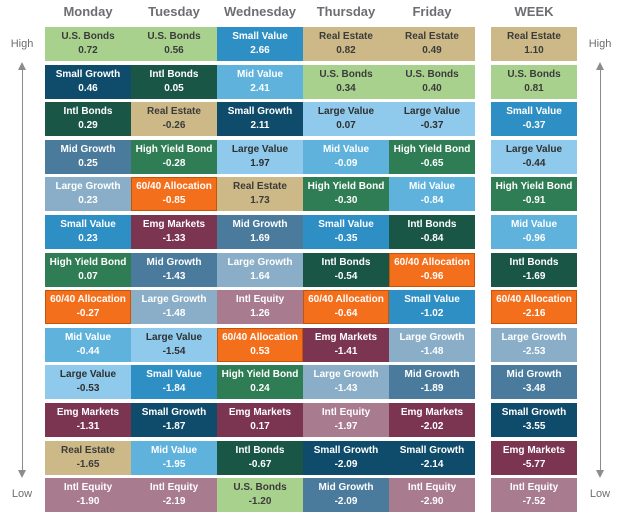 This screenshot has height=514, width=624. I want to click on return-value-label: 1.64, so click(260, 276).